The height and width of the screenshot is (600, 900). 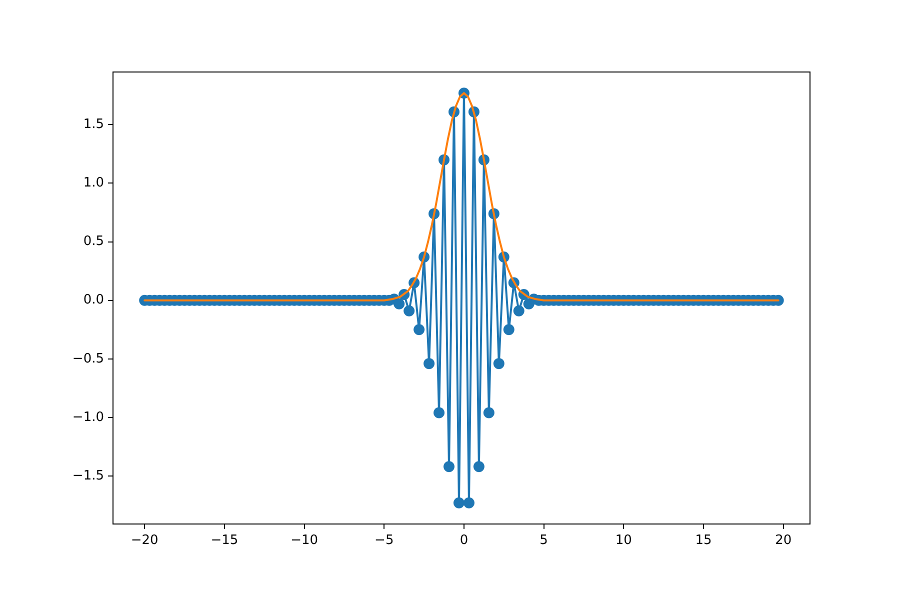 What do you see at coordinates (144, 540) in the screenshot?
I see `x-tick-label: −20` at bounding box center [144, 540].